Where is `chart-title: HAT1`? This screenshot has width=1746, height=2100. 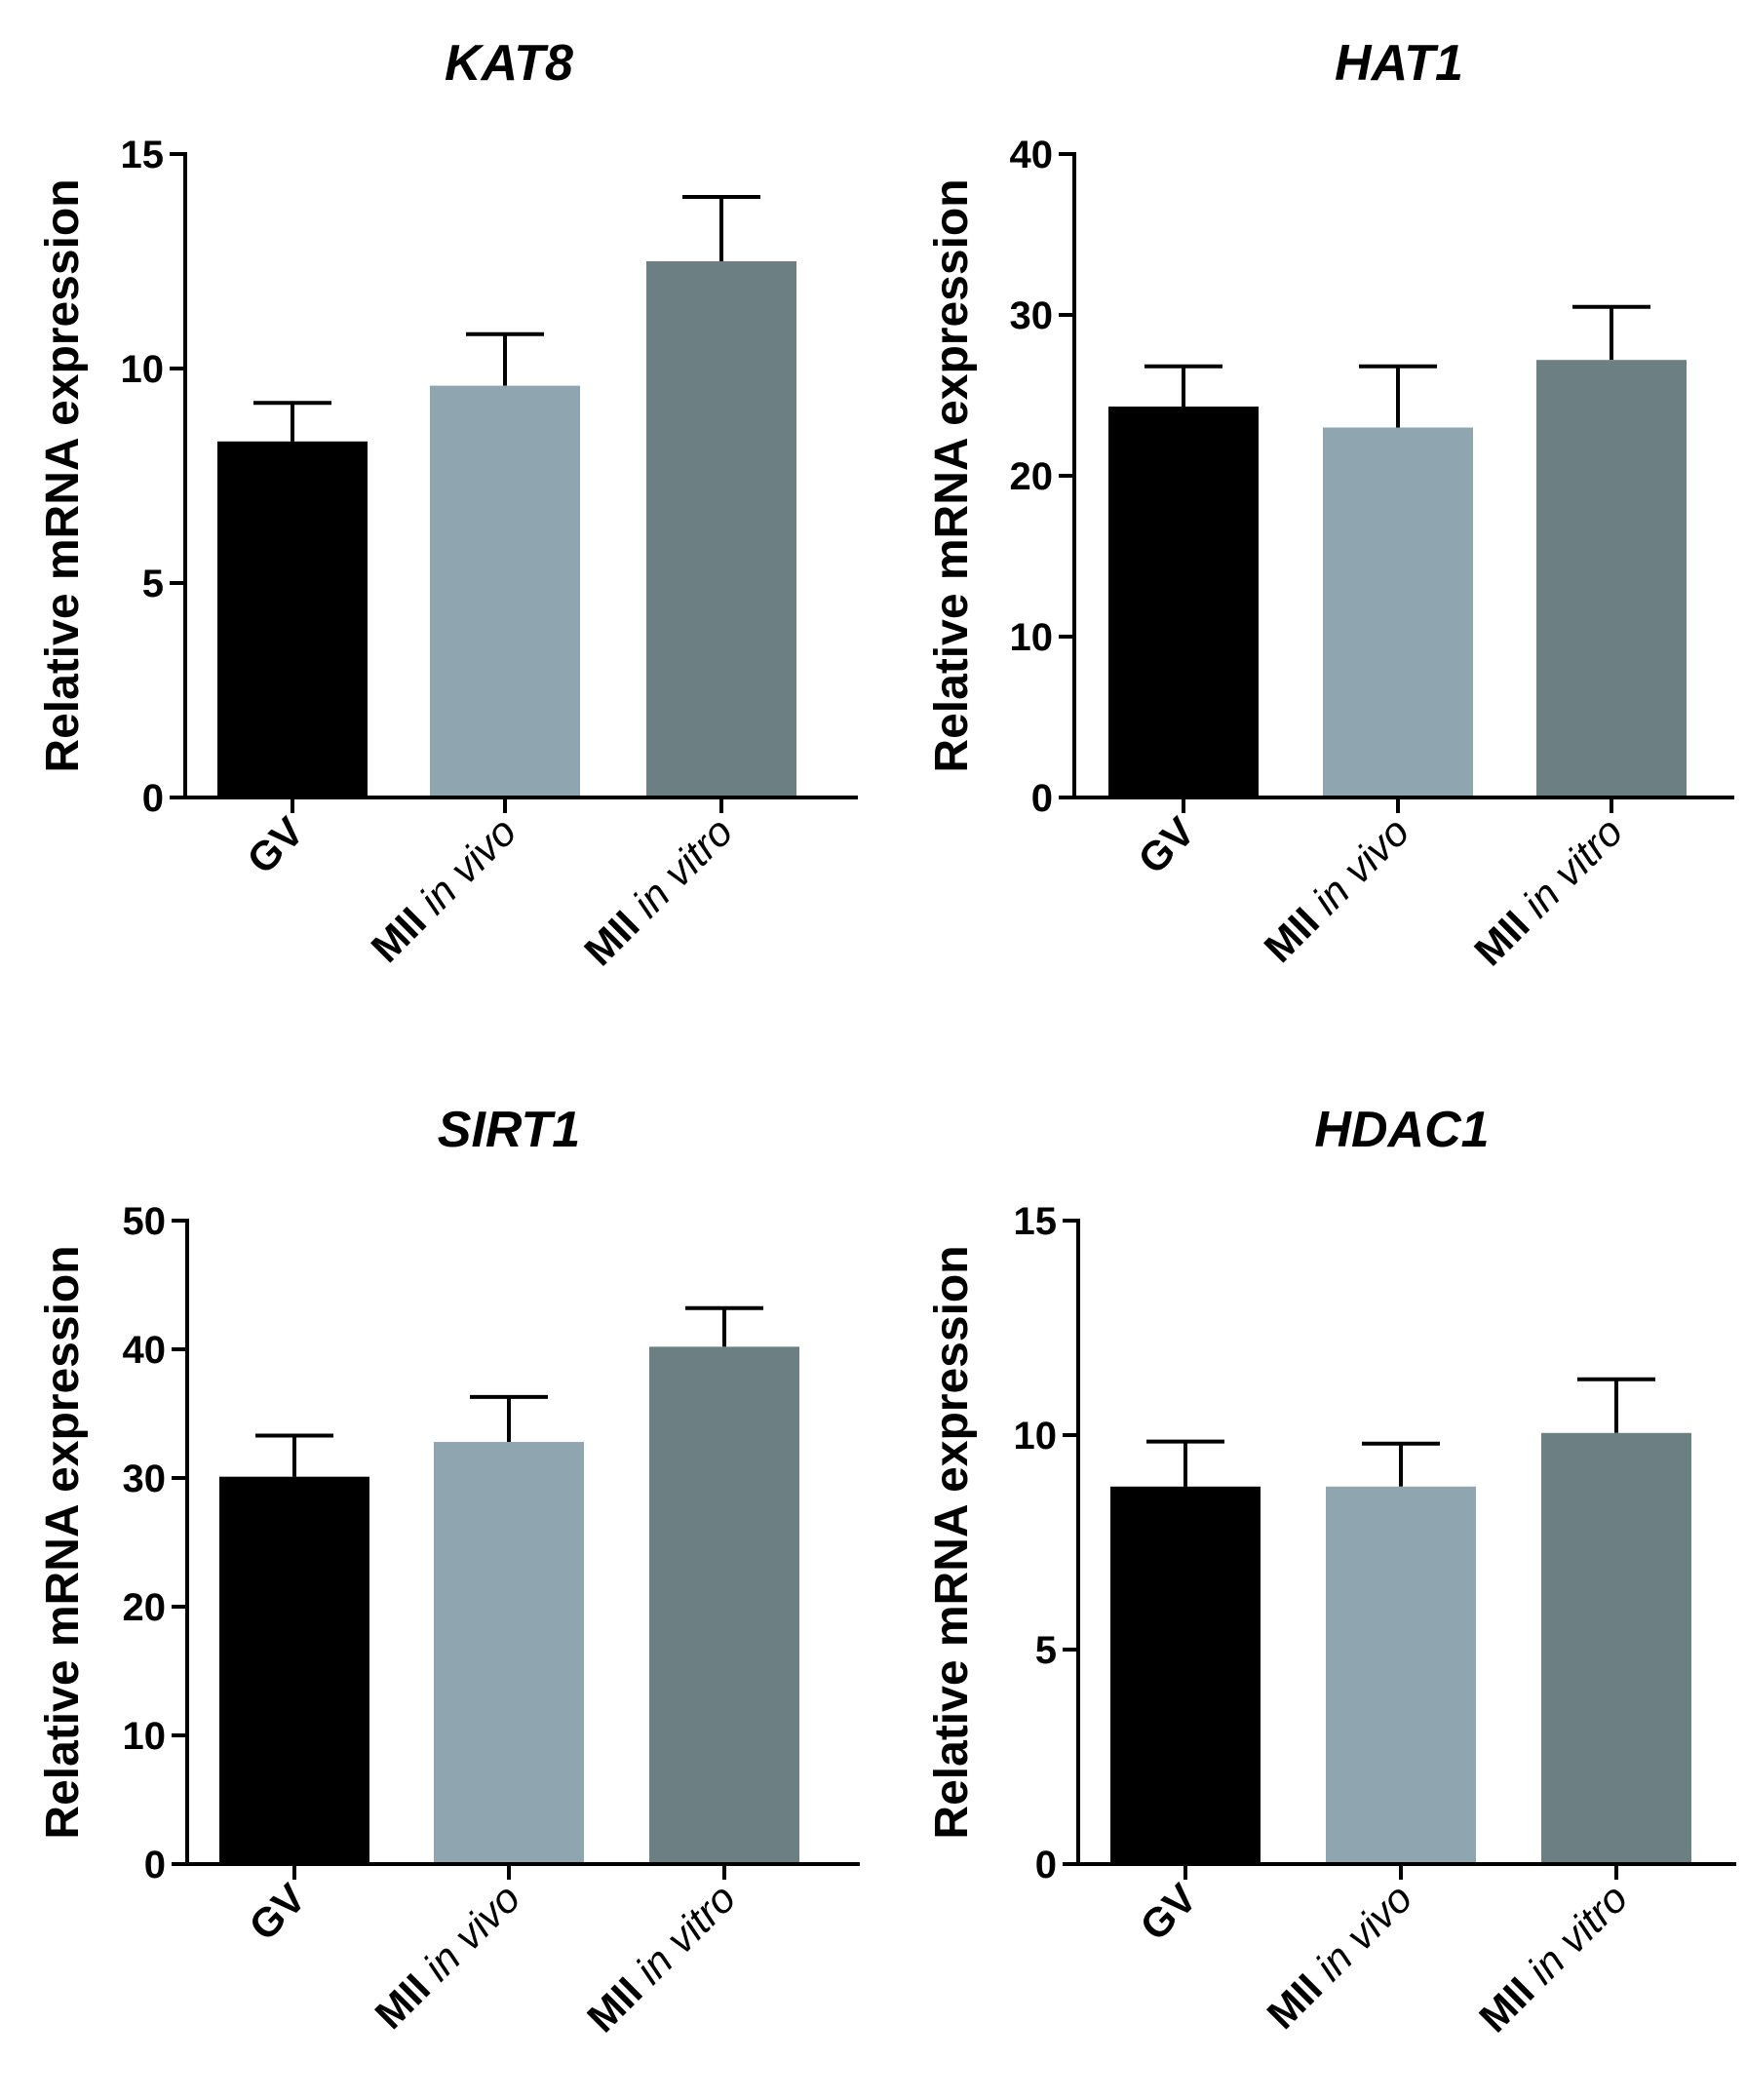 chart-title: HAT1 is located at coordinates (1399, 64).